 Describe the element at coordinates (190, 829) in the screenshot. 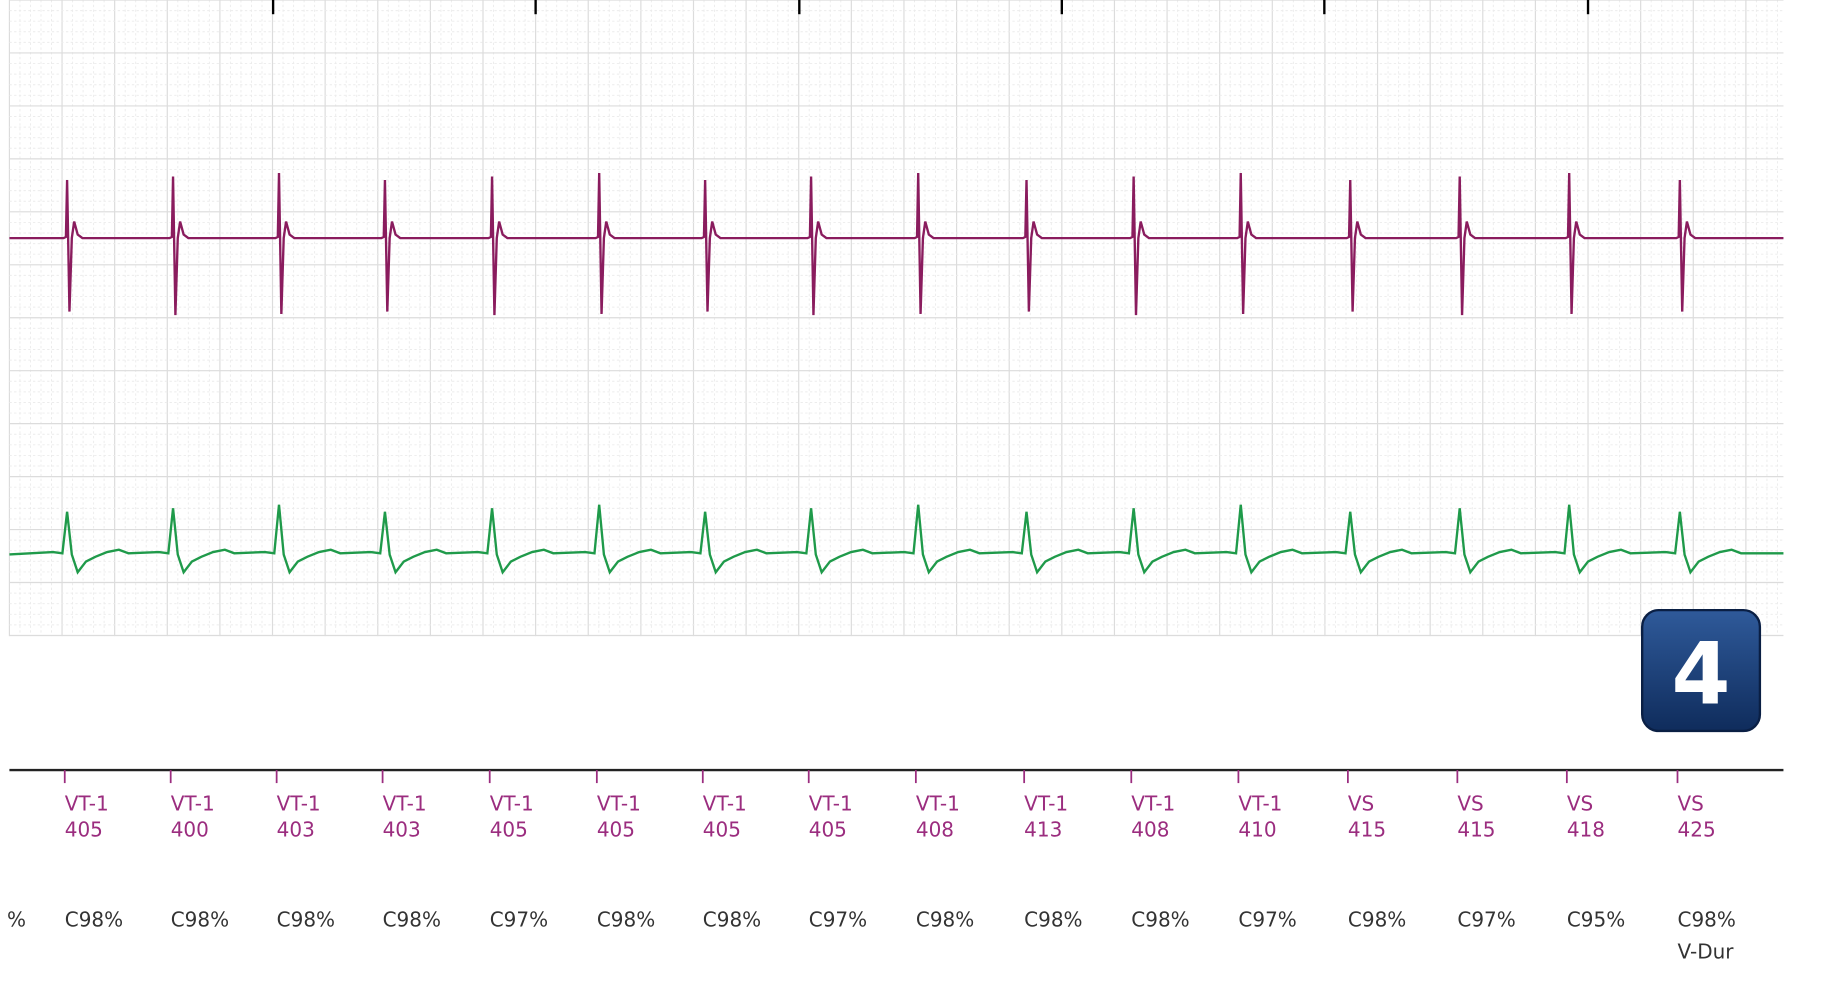

I see `marker-interval: 400` at that location.